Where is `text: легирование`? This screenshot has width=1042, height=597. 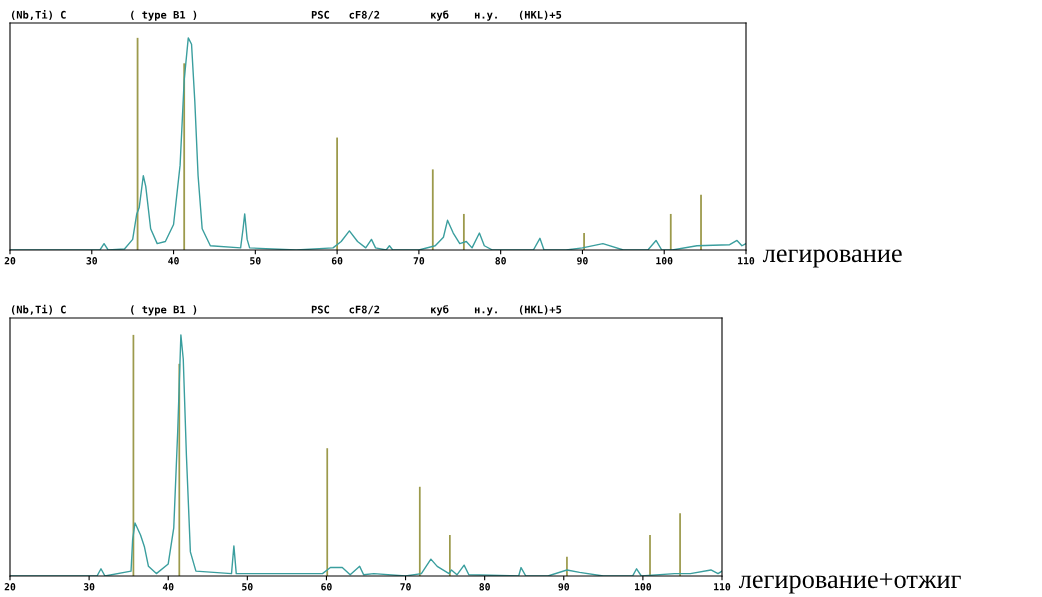 text: легирование is located at coordinates (832, 258).